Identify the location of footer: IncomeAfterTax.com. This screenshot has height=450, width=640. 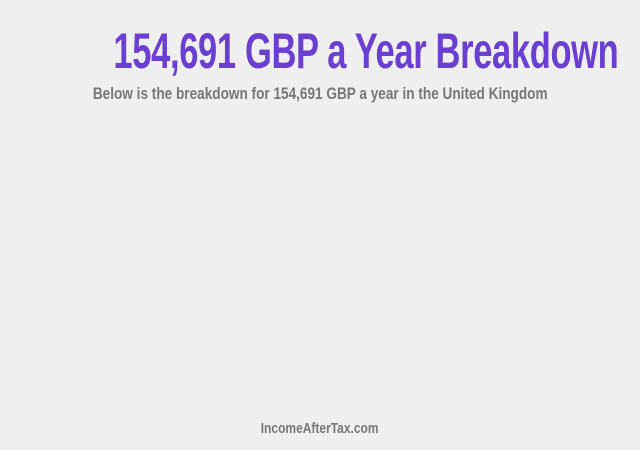
(320, 429).